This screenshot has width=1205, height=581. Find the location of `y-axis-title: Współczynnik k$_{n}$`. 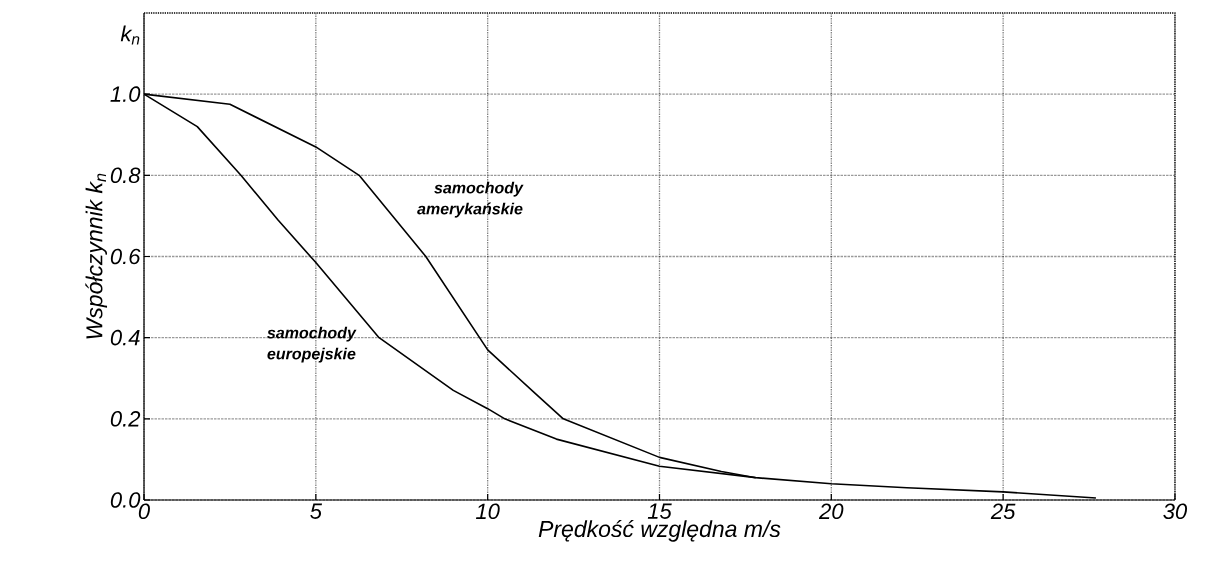

y-axis-title: Współczynnik k$_{n}$ is located at coordinates (96, 256).